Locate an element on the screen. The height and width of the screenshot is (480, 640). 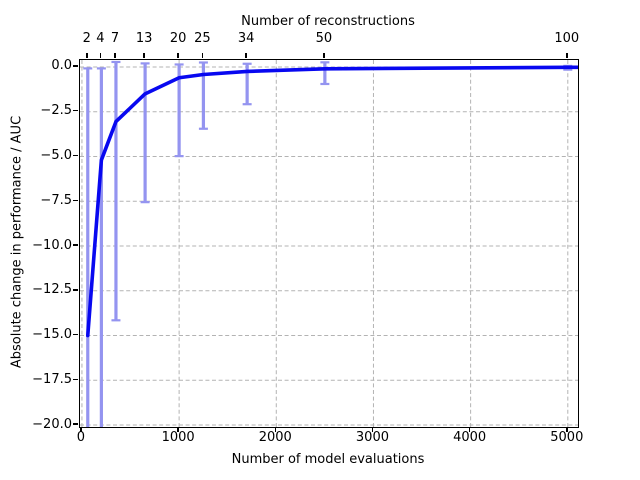
top-tick-label: 13 is located at coordinates (144, 38).